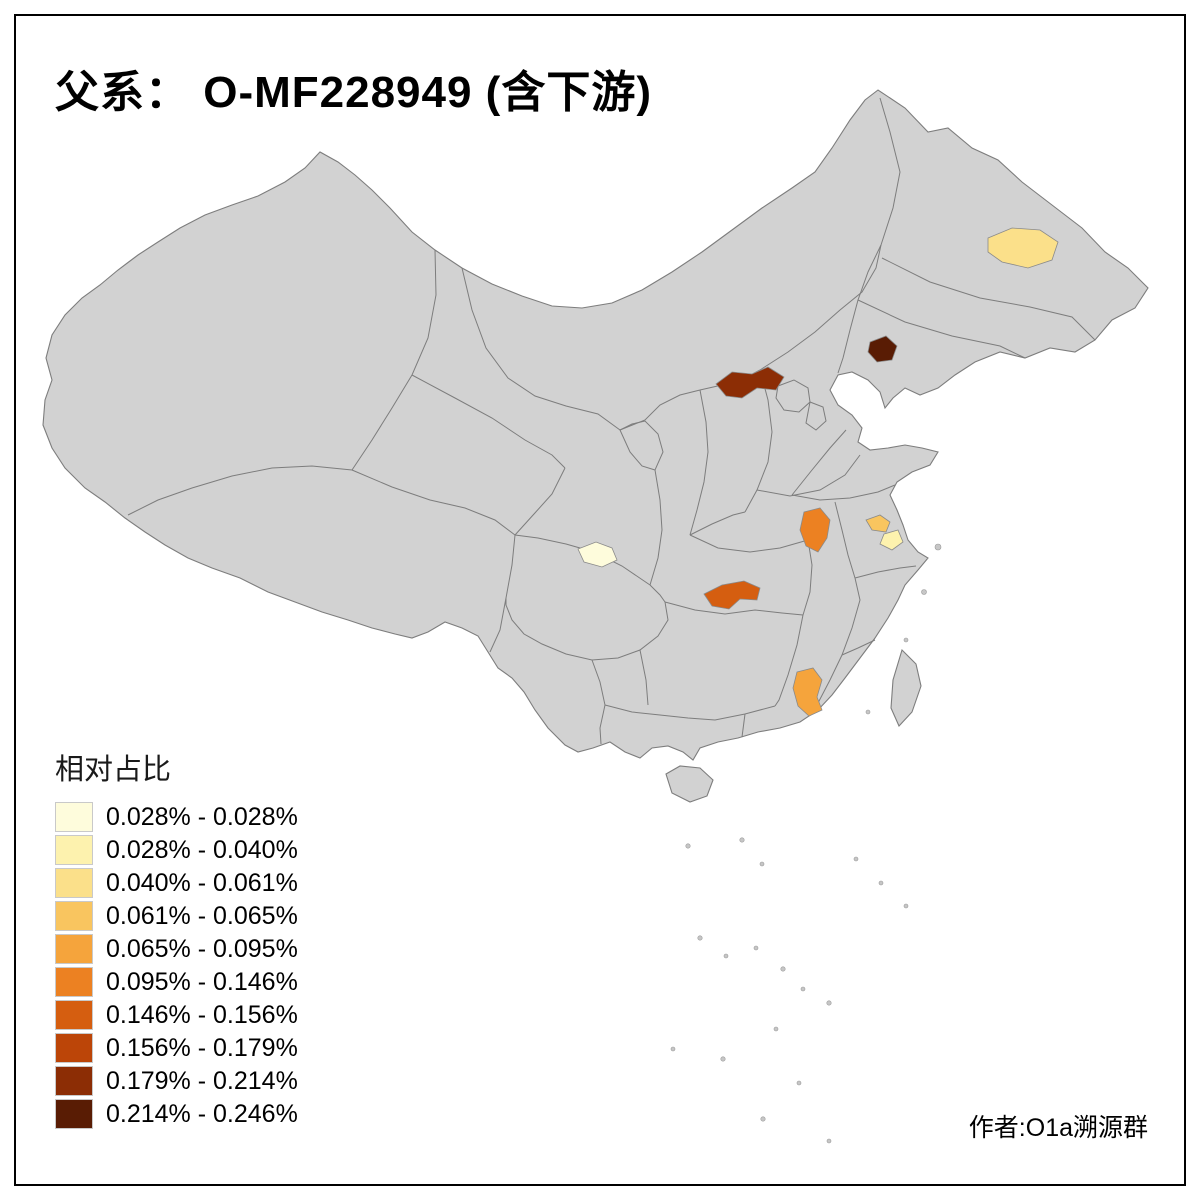  I want to click on legend-item-label: 0.061% - 0.065%, so click(202, 915).